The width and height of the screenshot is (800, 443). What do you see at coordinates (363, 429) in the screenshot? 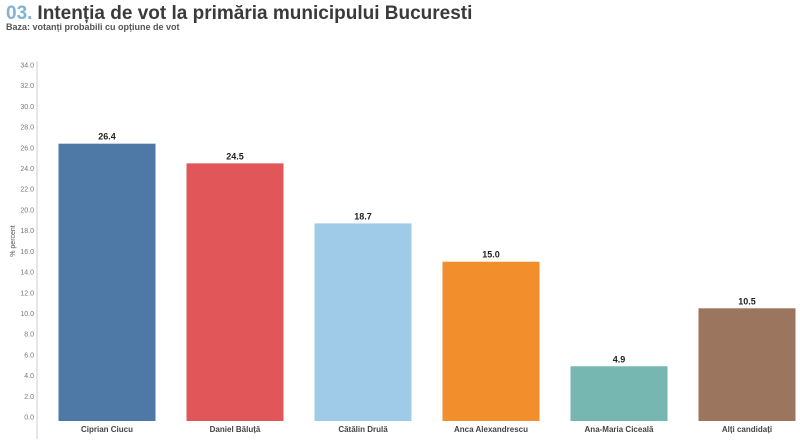
I see `category-label: Cătălin Drulă` at bounding box center [363, 429].